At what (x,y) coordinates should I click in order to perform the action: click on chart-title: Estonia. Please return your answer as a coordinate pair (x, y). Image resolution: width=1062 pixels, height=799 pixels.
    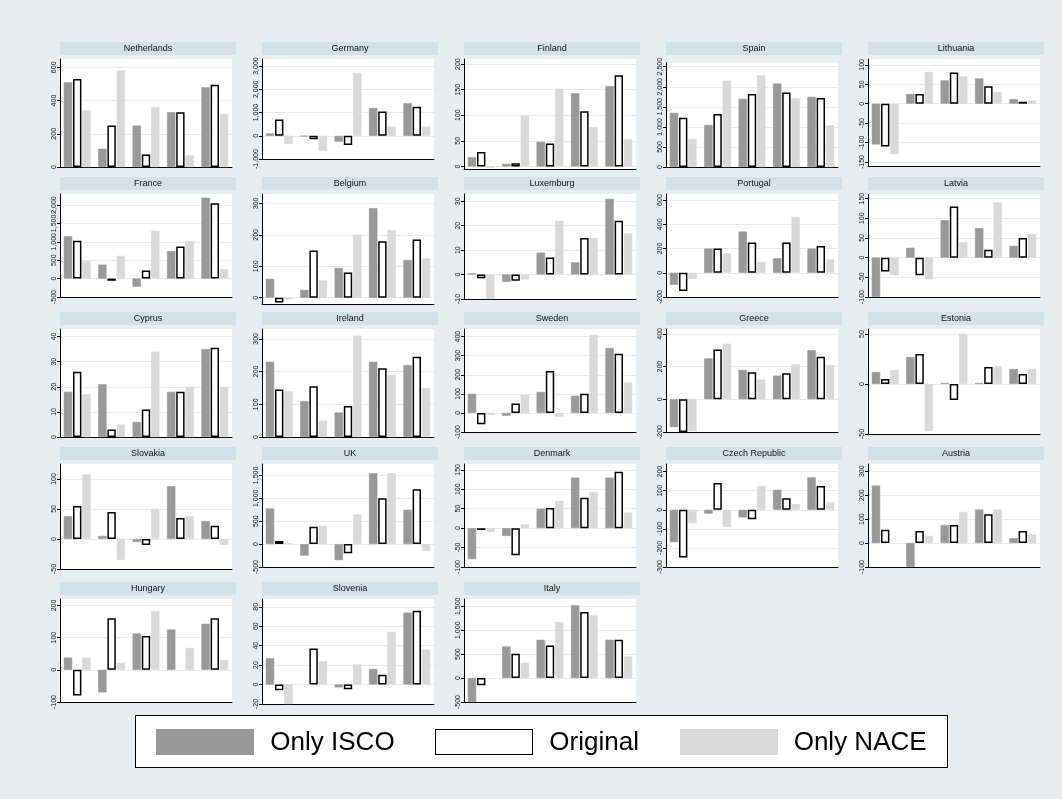
    Looking at the image, I should click on (956, 318).